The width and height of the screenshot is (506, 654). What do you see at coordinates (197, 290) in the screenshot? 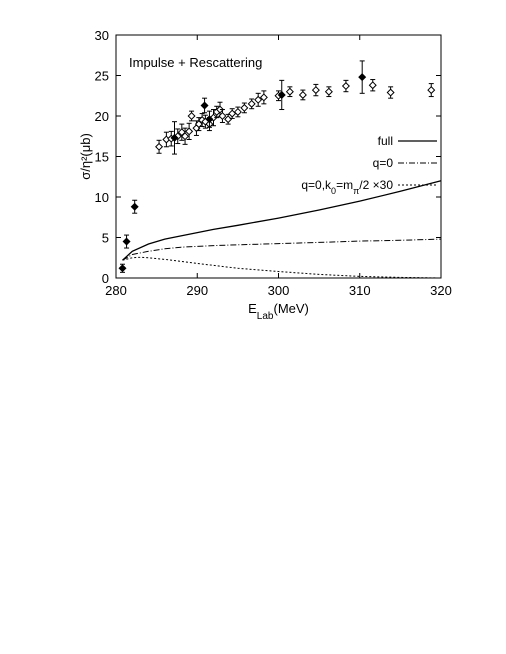
I see `x-tick-label-1: 290` at bounding box center [197, 290].